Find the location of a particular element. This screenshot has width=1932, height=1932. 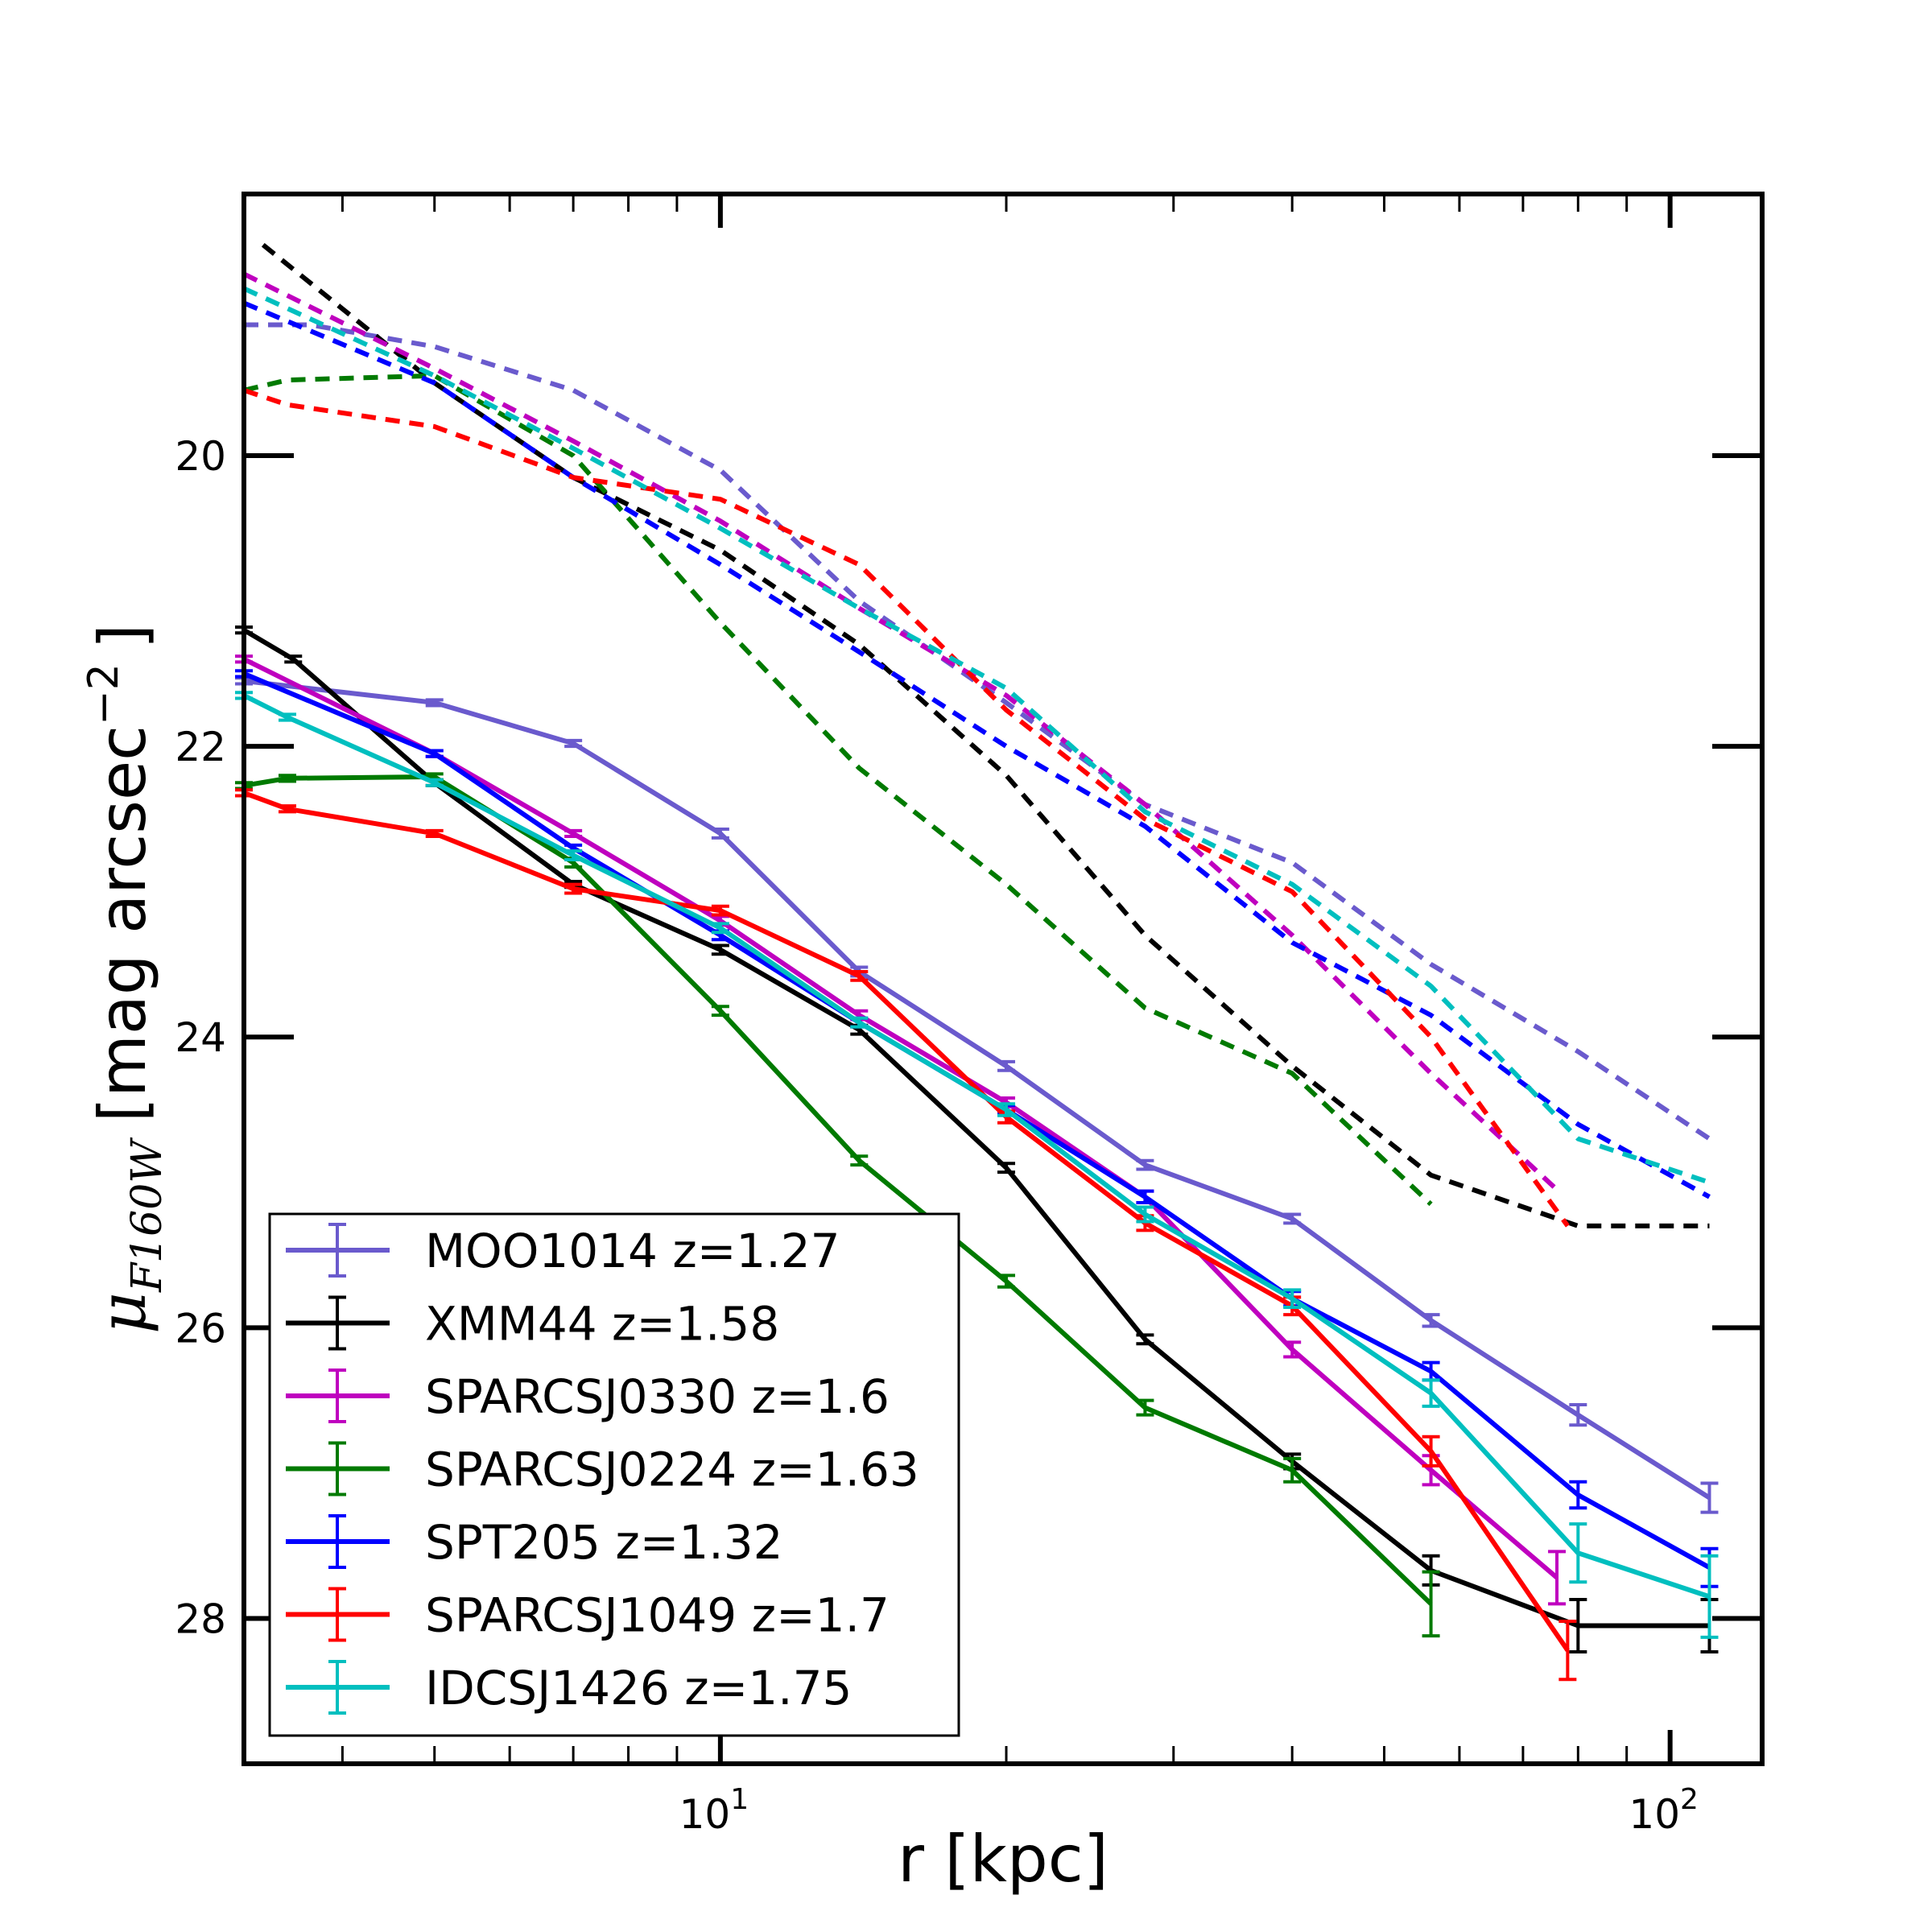

y-axis-symbol: μ is located at coordinates (122, 1313).